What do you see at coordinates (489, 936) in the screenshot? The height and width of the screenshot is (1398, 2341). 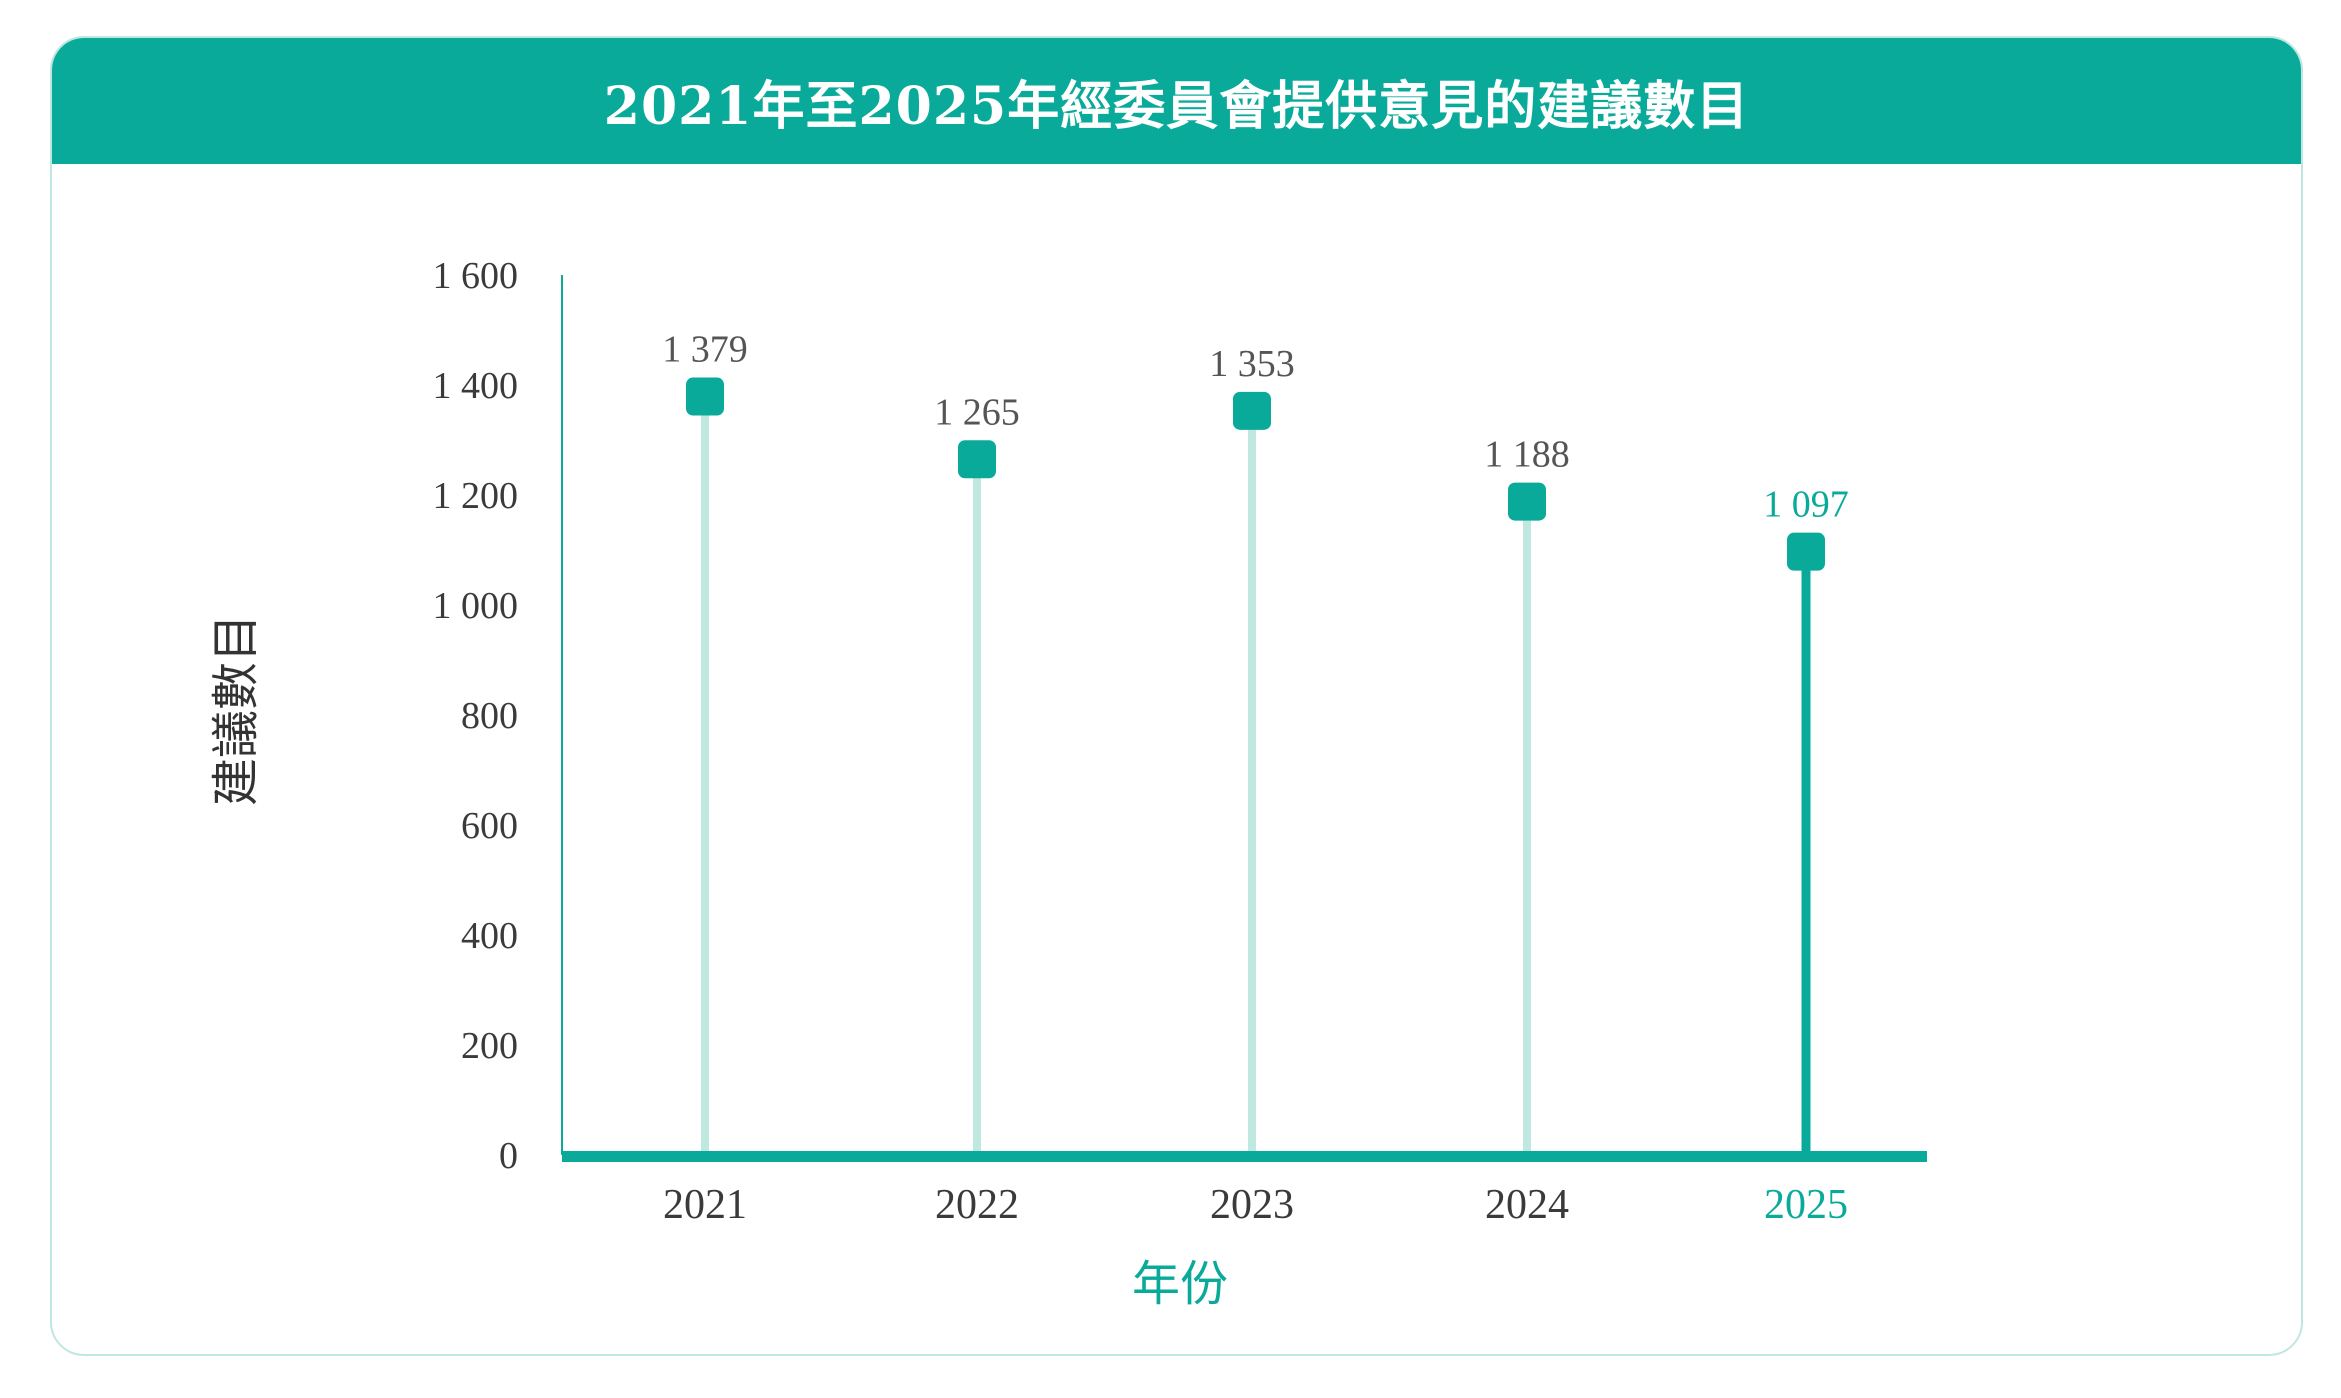 I see `y-tick-label: 400` at bounding box center [489, 936].